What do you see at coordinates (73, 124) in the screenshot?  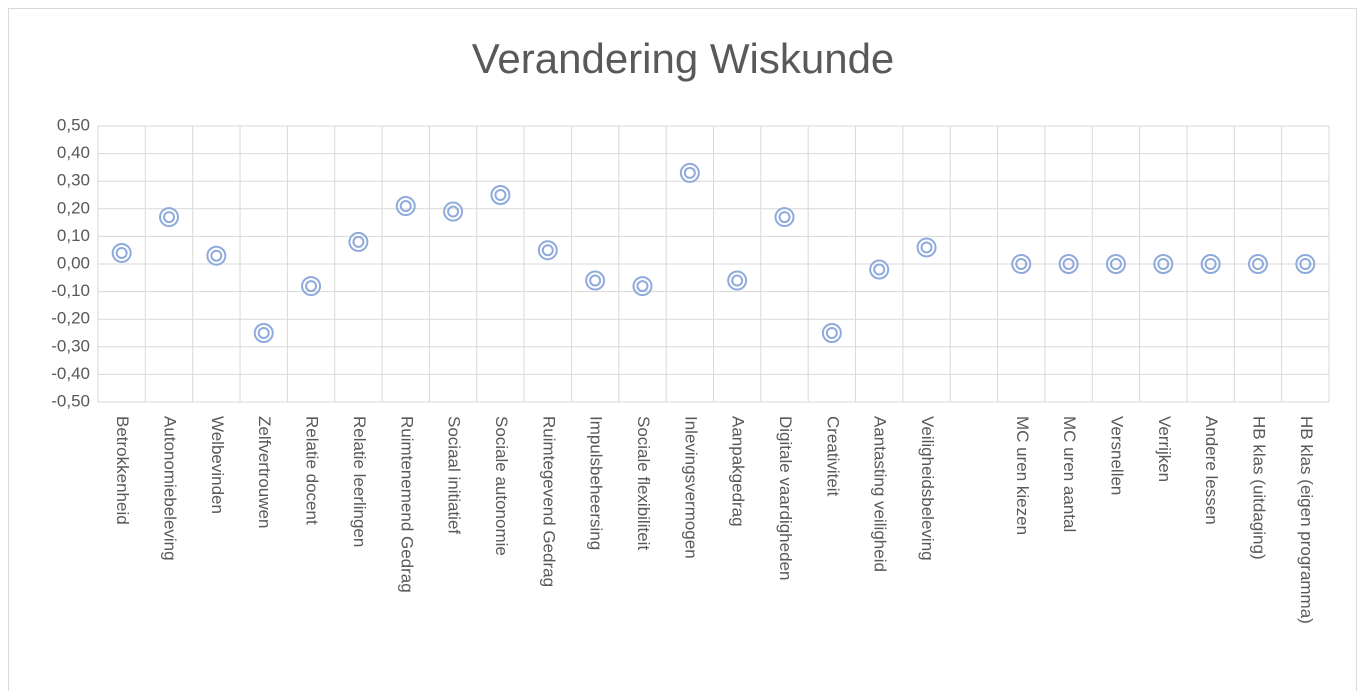 I see `y-tick-label: 0,50` at bounding box center [73, 124].